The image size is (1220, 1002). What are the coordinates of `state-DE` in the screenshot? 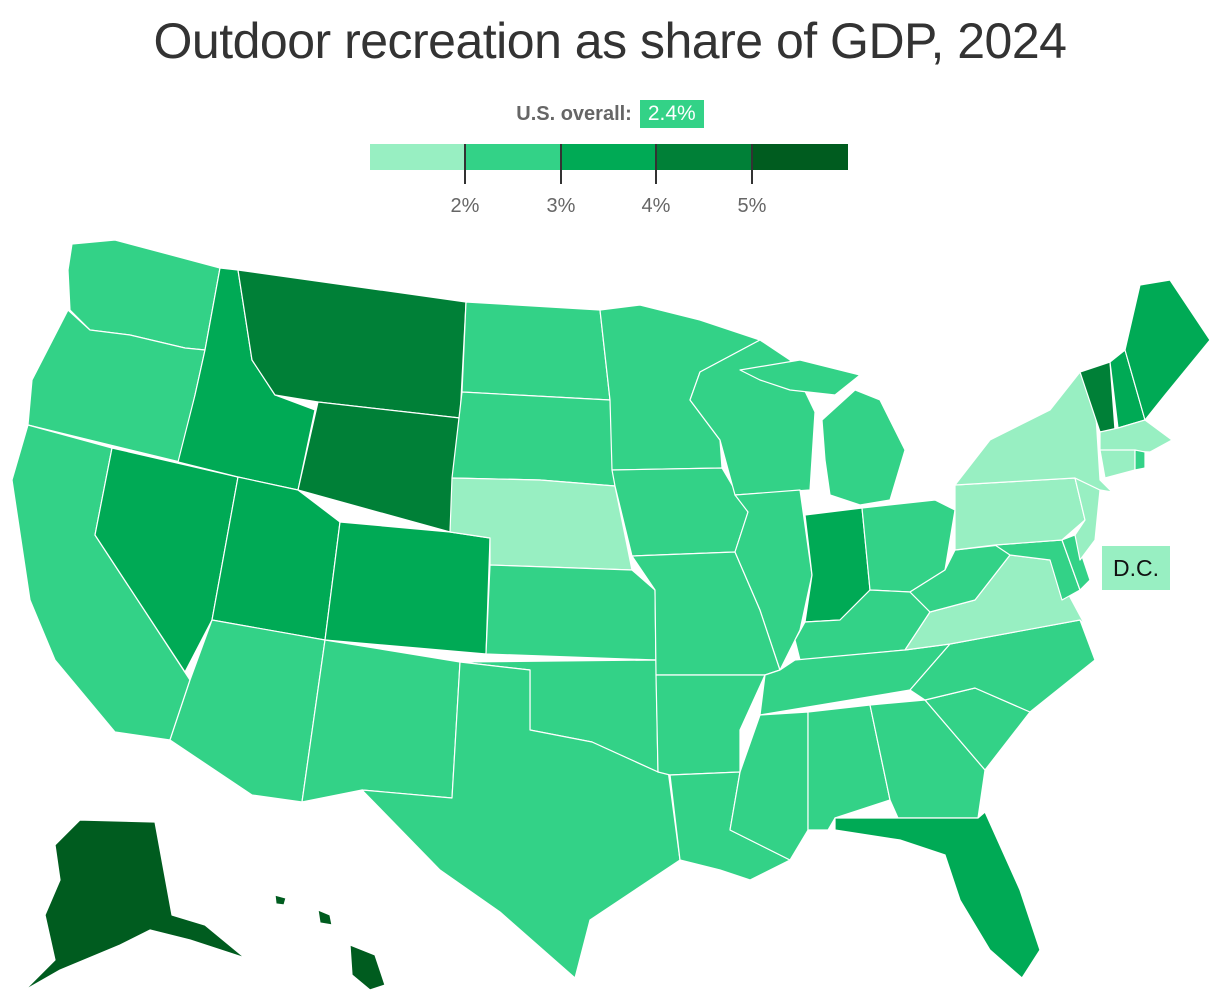 It's located at (1076, 562).